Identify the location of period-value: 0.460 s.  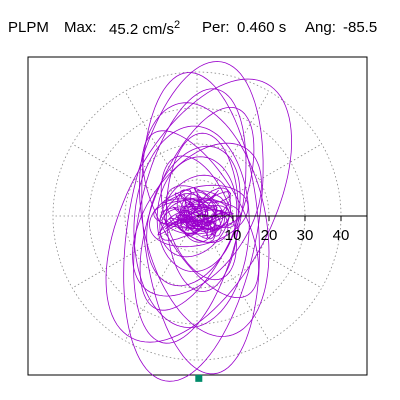
(262, 27).